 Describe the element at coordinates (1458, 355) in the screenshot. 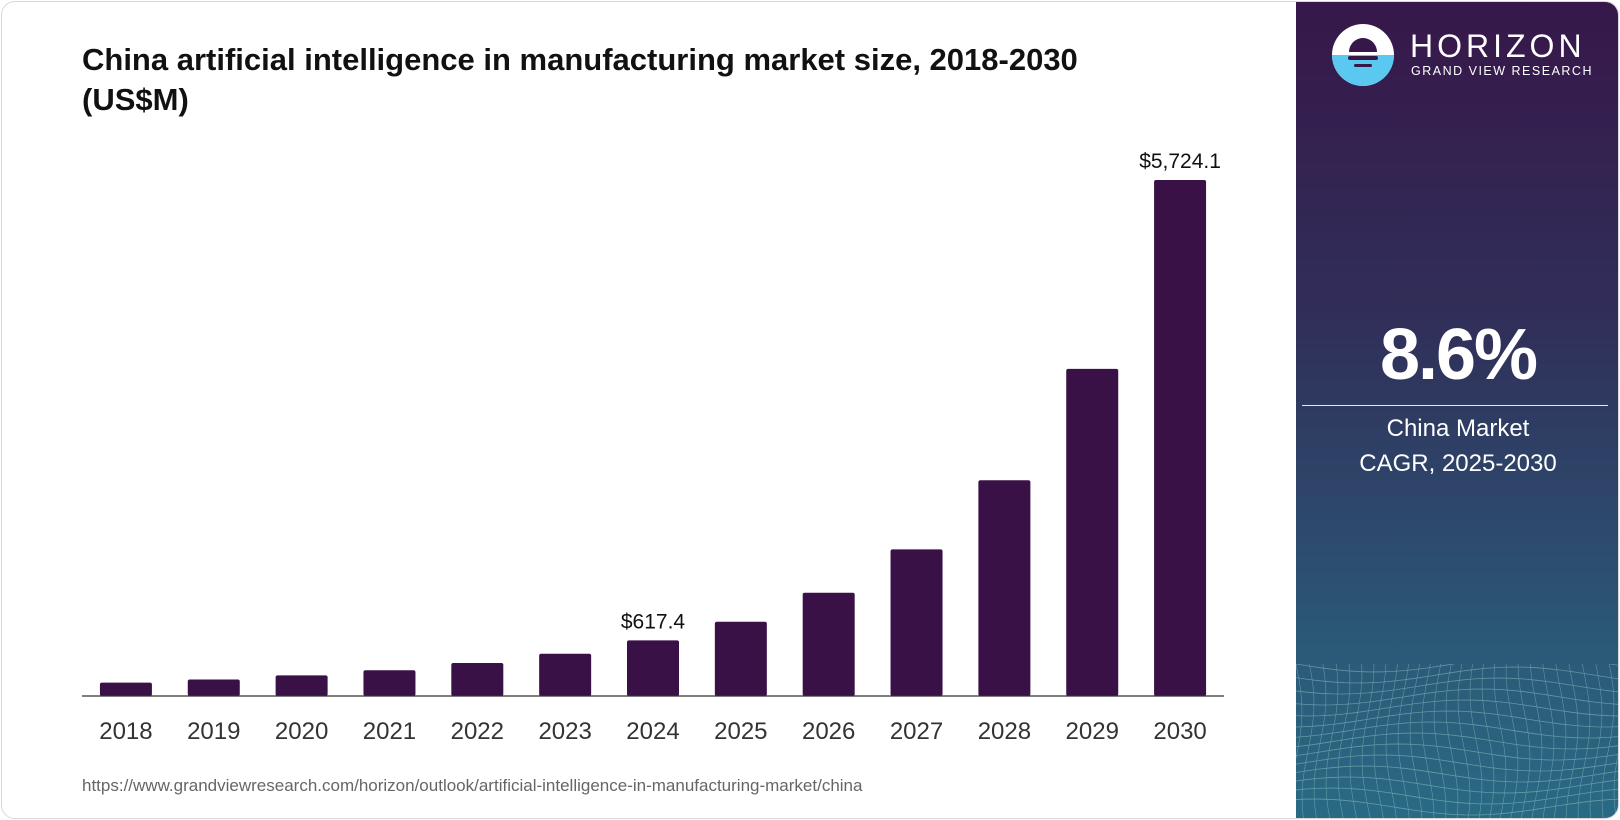

I see `cagr-value: 8.6%` at that location.